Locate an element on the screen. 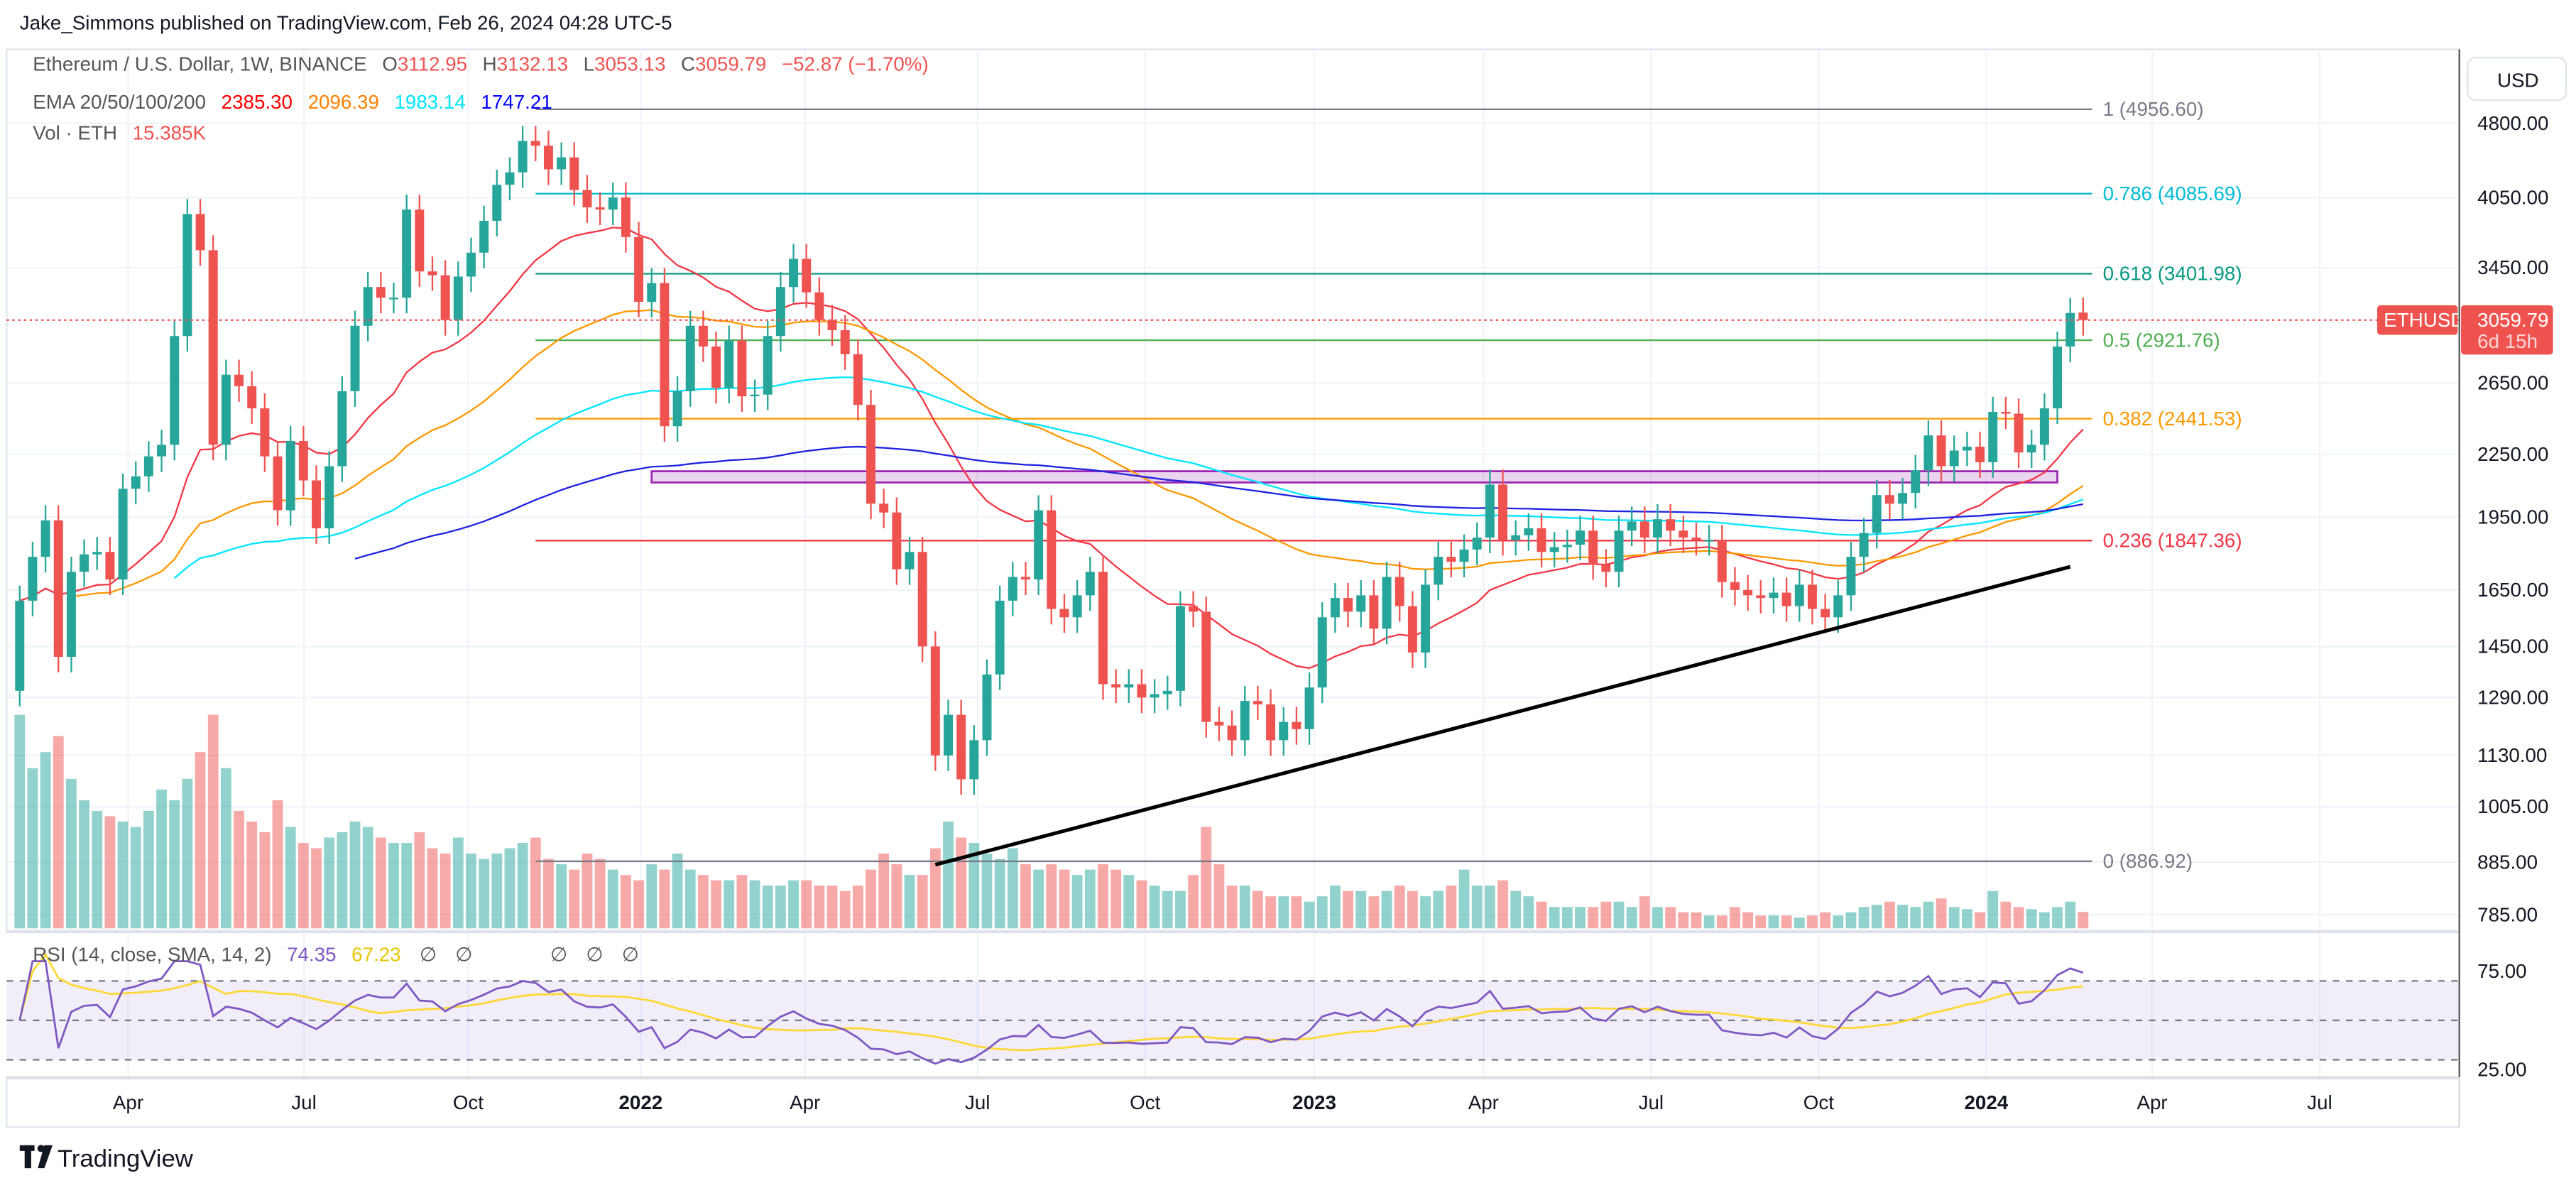 This screenshot has width=2576, height=1188. close-label: C is located at coordinates (688, 64).